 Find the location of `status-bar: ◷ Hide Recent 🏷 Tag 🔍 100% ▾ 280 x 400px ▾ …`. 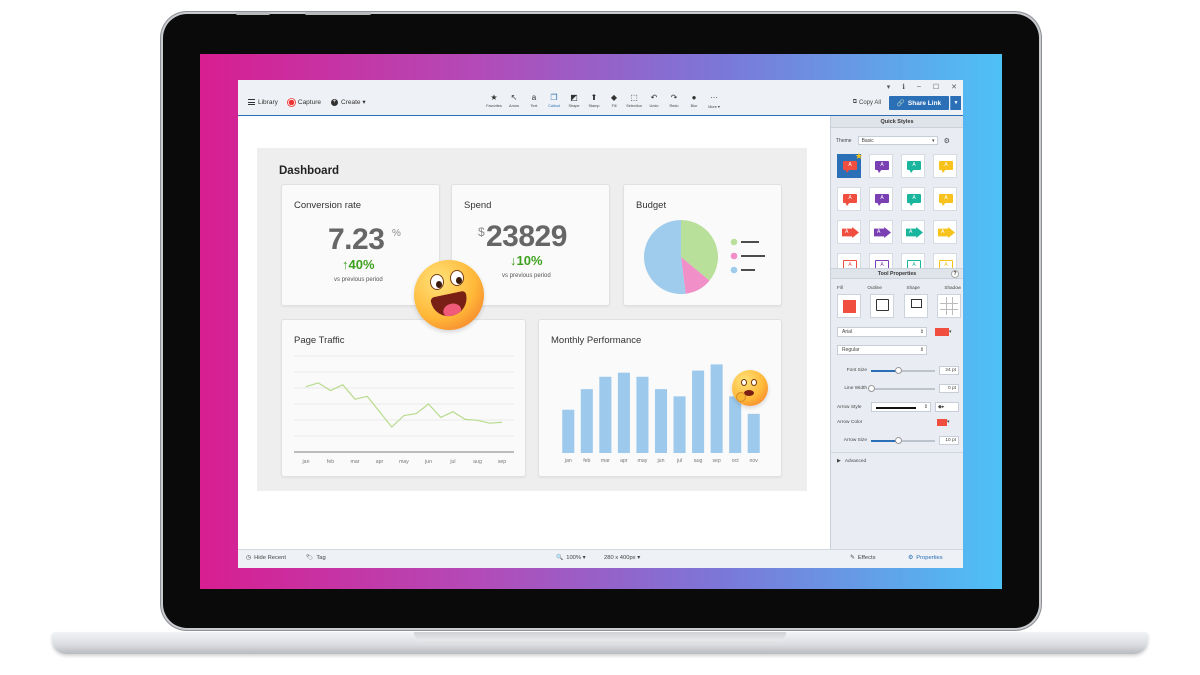

status-bar: ◷ Hide Recent 🏷 Tag 🔍 100% ▾ 280 x 400px ▾ … is located at coordinates (600, 558).